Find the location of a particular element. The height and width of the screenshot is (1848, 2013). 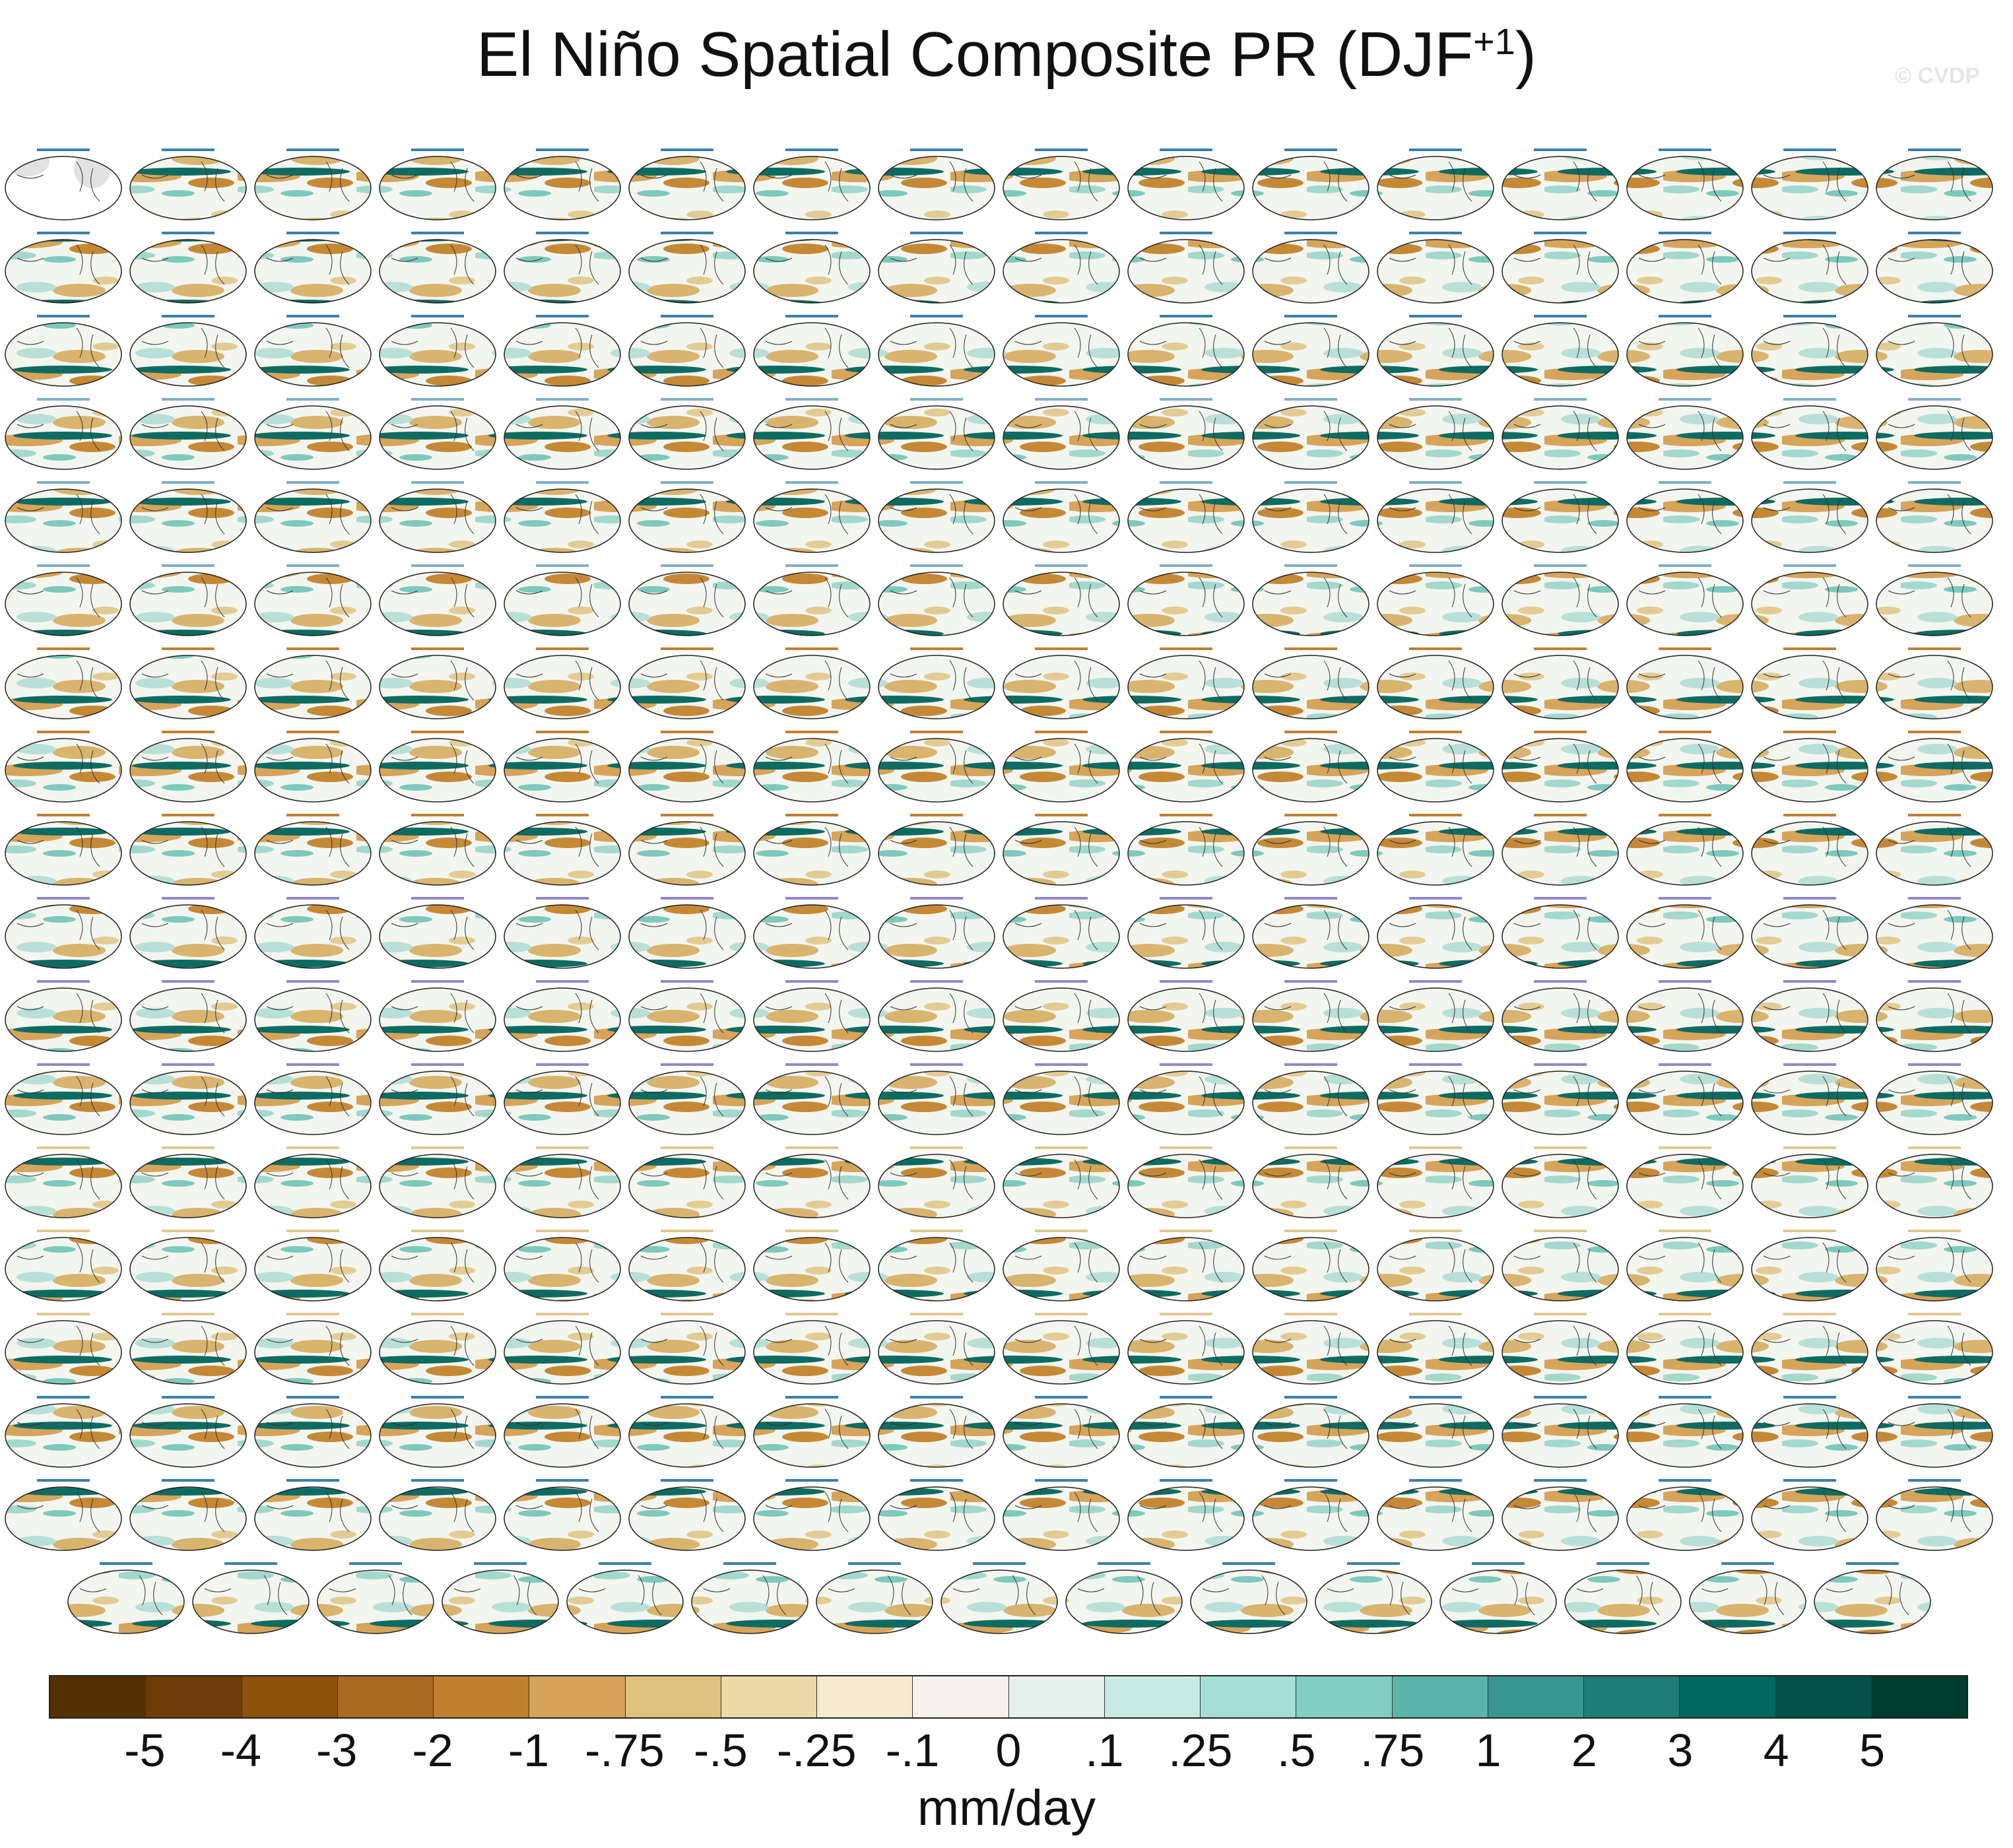

colorbar-tick-label: 0 is located at coordinates (1008, 1750).